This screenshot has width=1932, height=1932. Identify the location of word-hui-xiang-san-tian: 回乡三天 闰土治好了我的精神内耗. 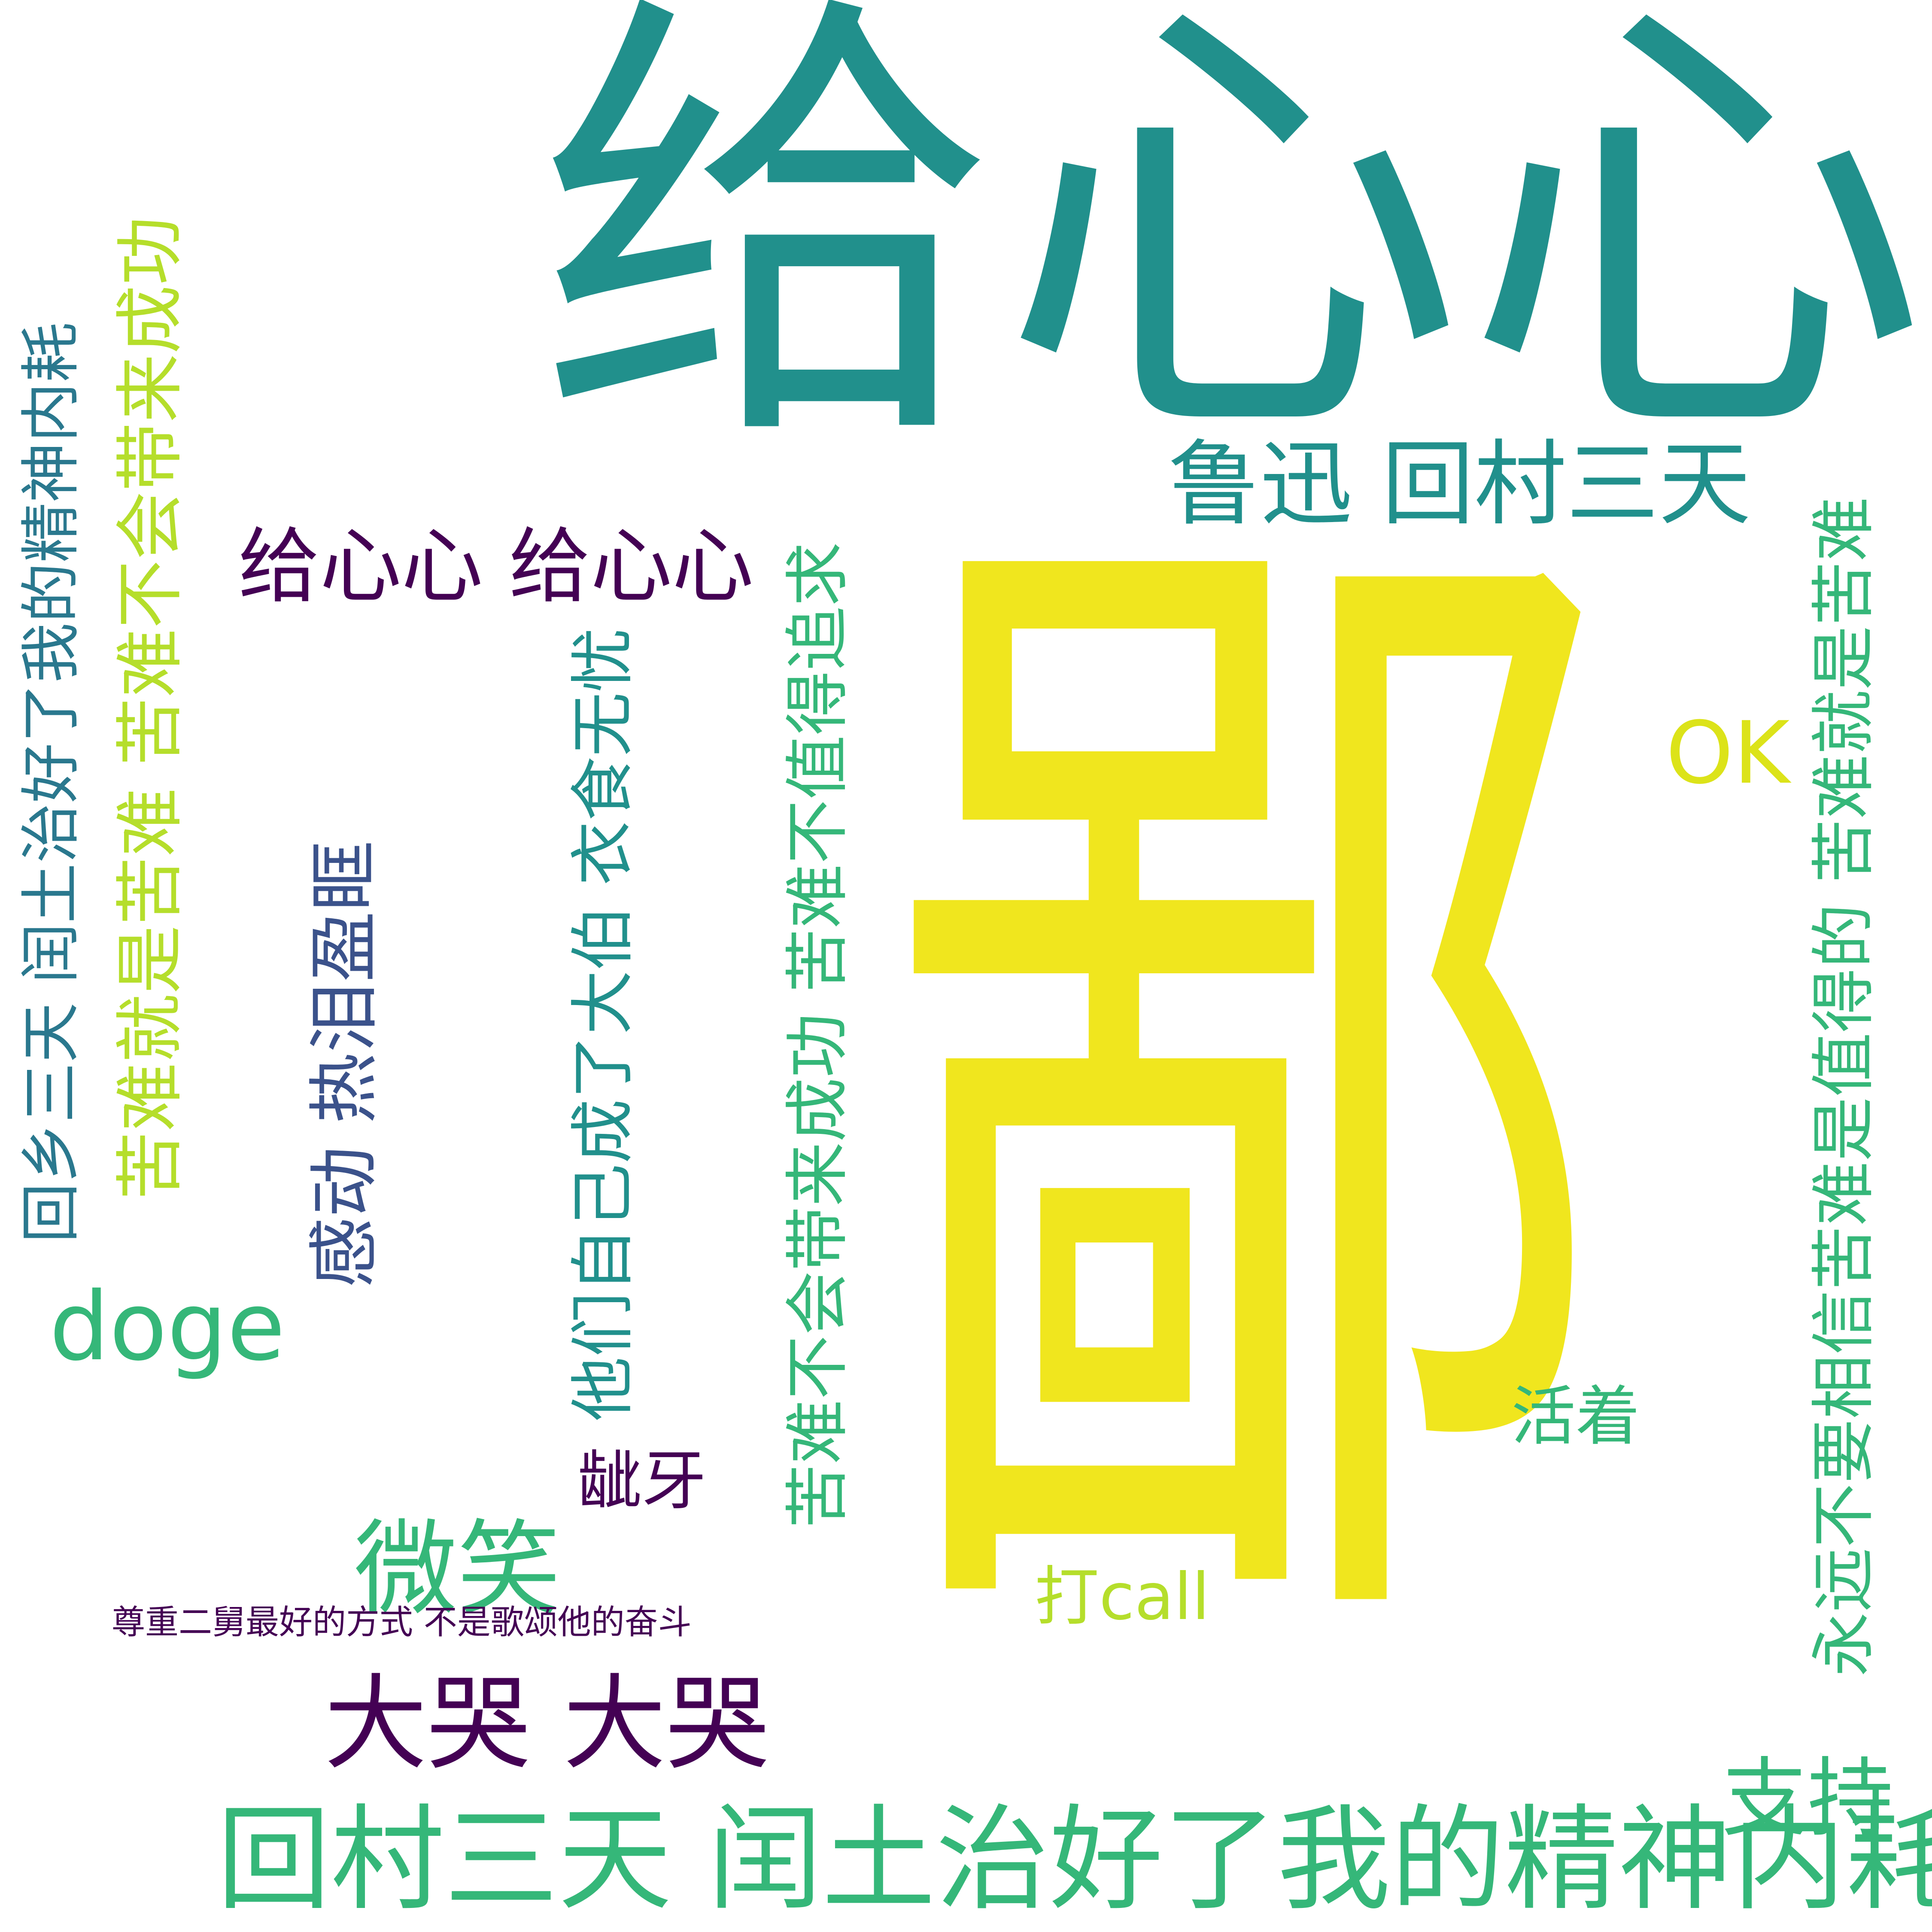
(51, 782).